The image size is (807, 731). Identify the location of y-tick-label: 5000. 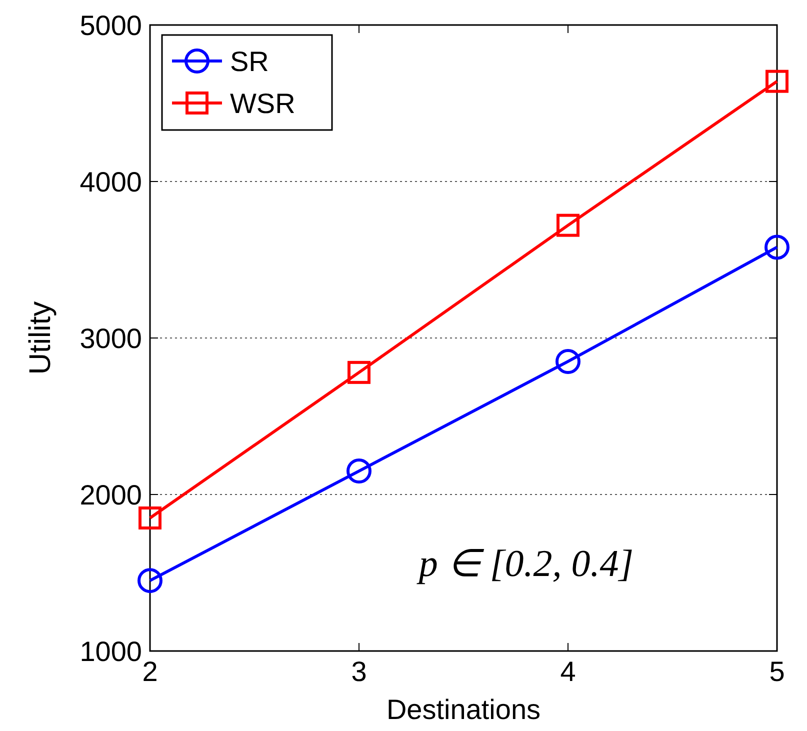
(111, 25).